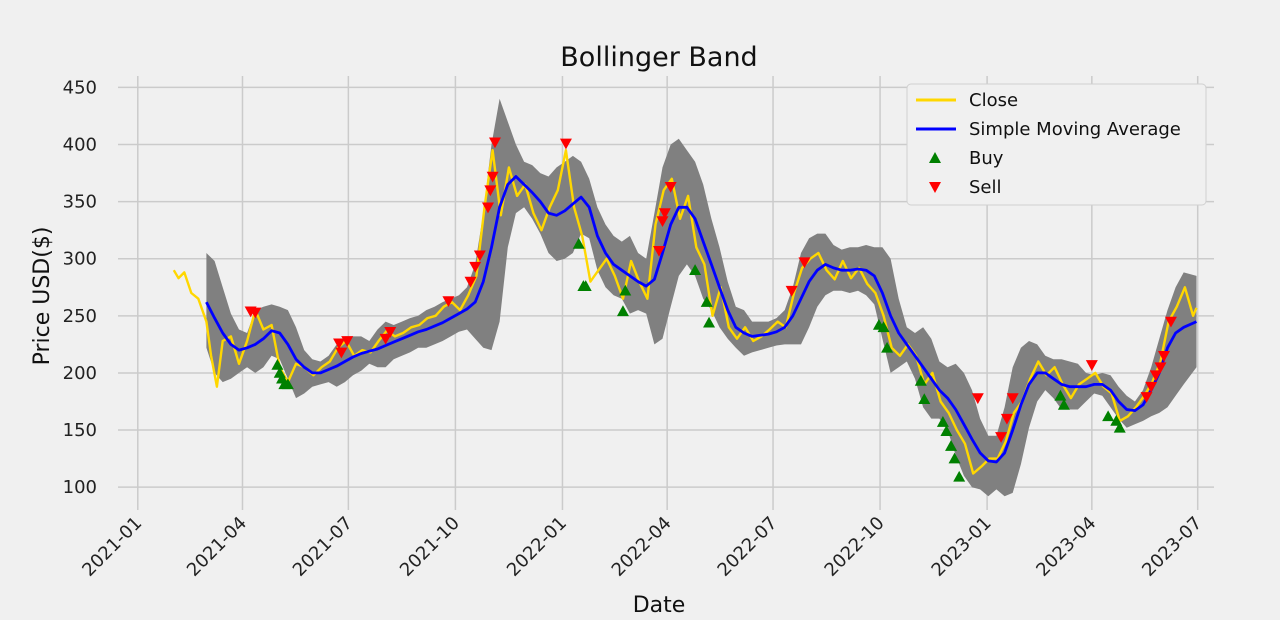 Image resolution: width=1280 pixels, height=620 pixels. Describe the element at coordinates (80, 487) in the screenshot. I see `y-tick-label: 100` at that location.